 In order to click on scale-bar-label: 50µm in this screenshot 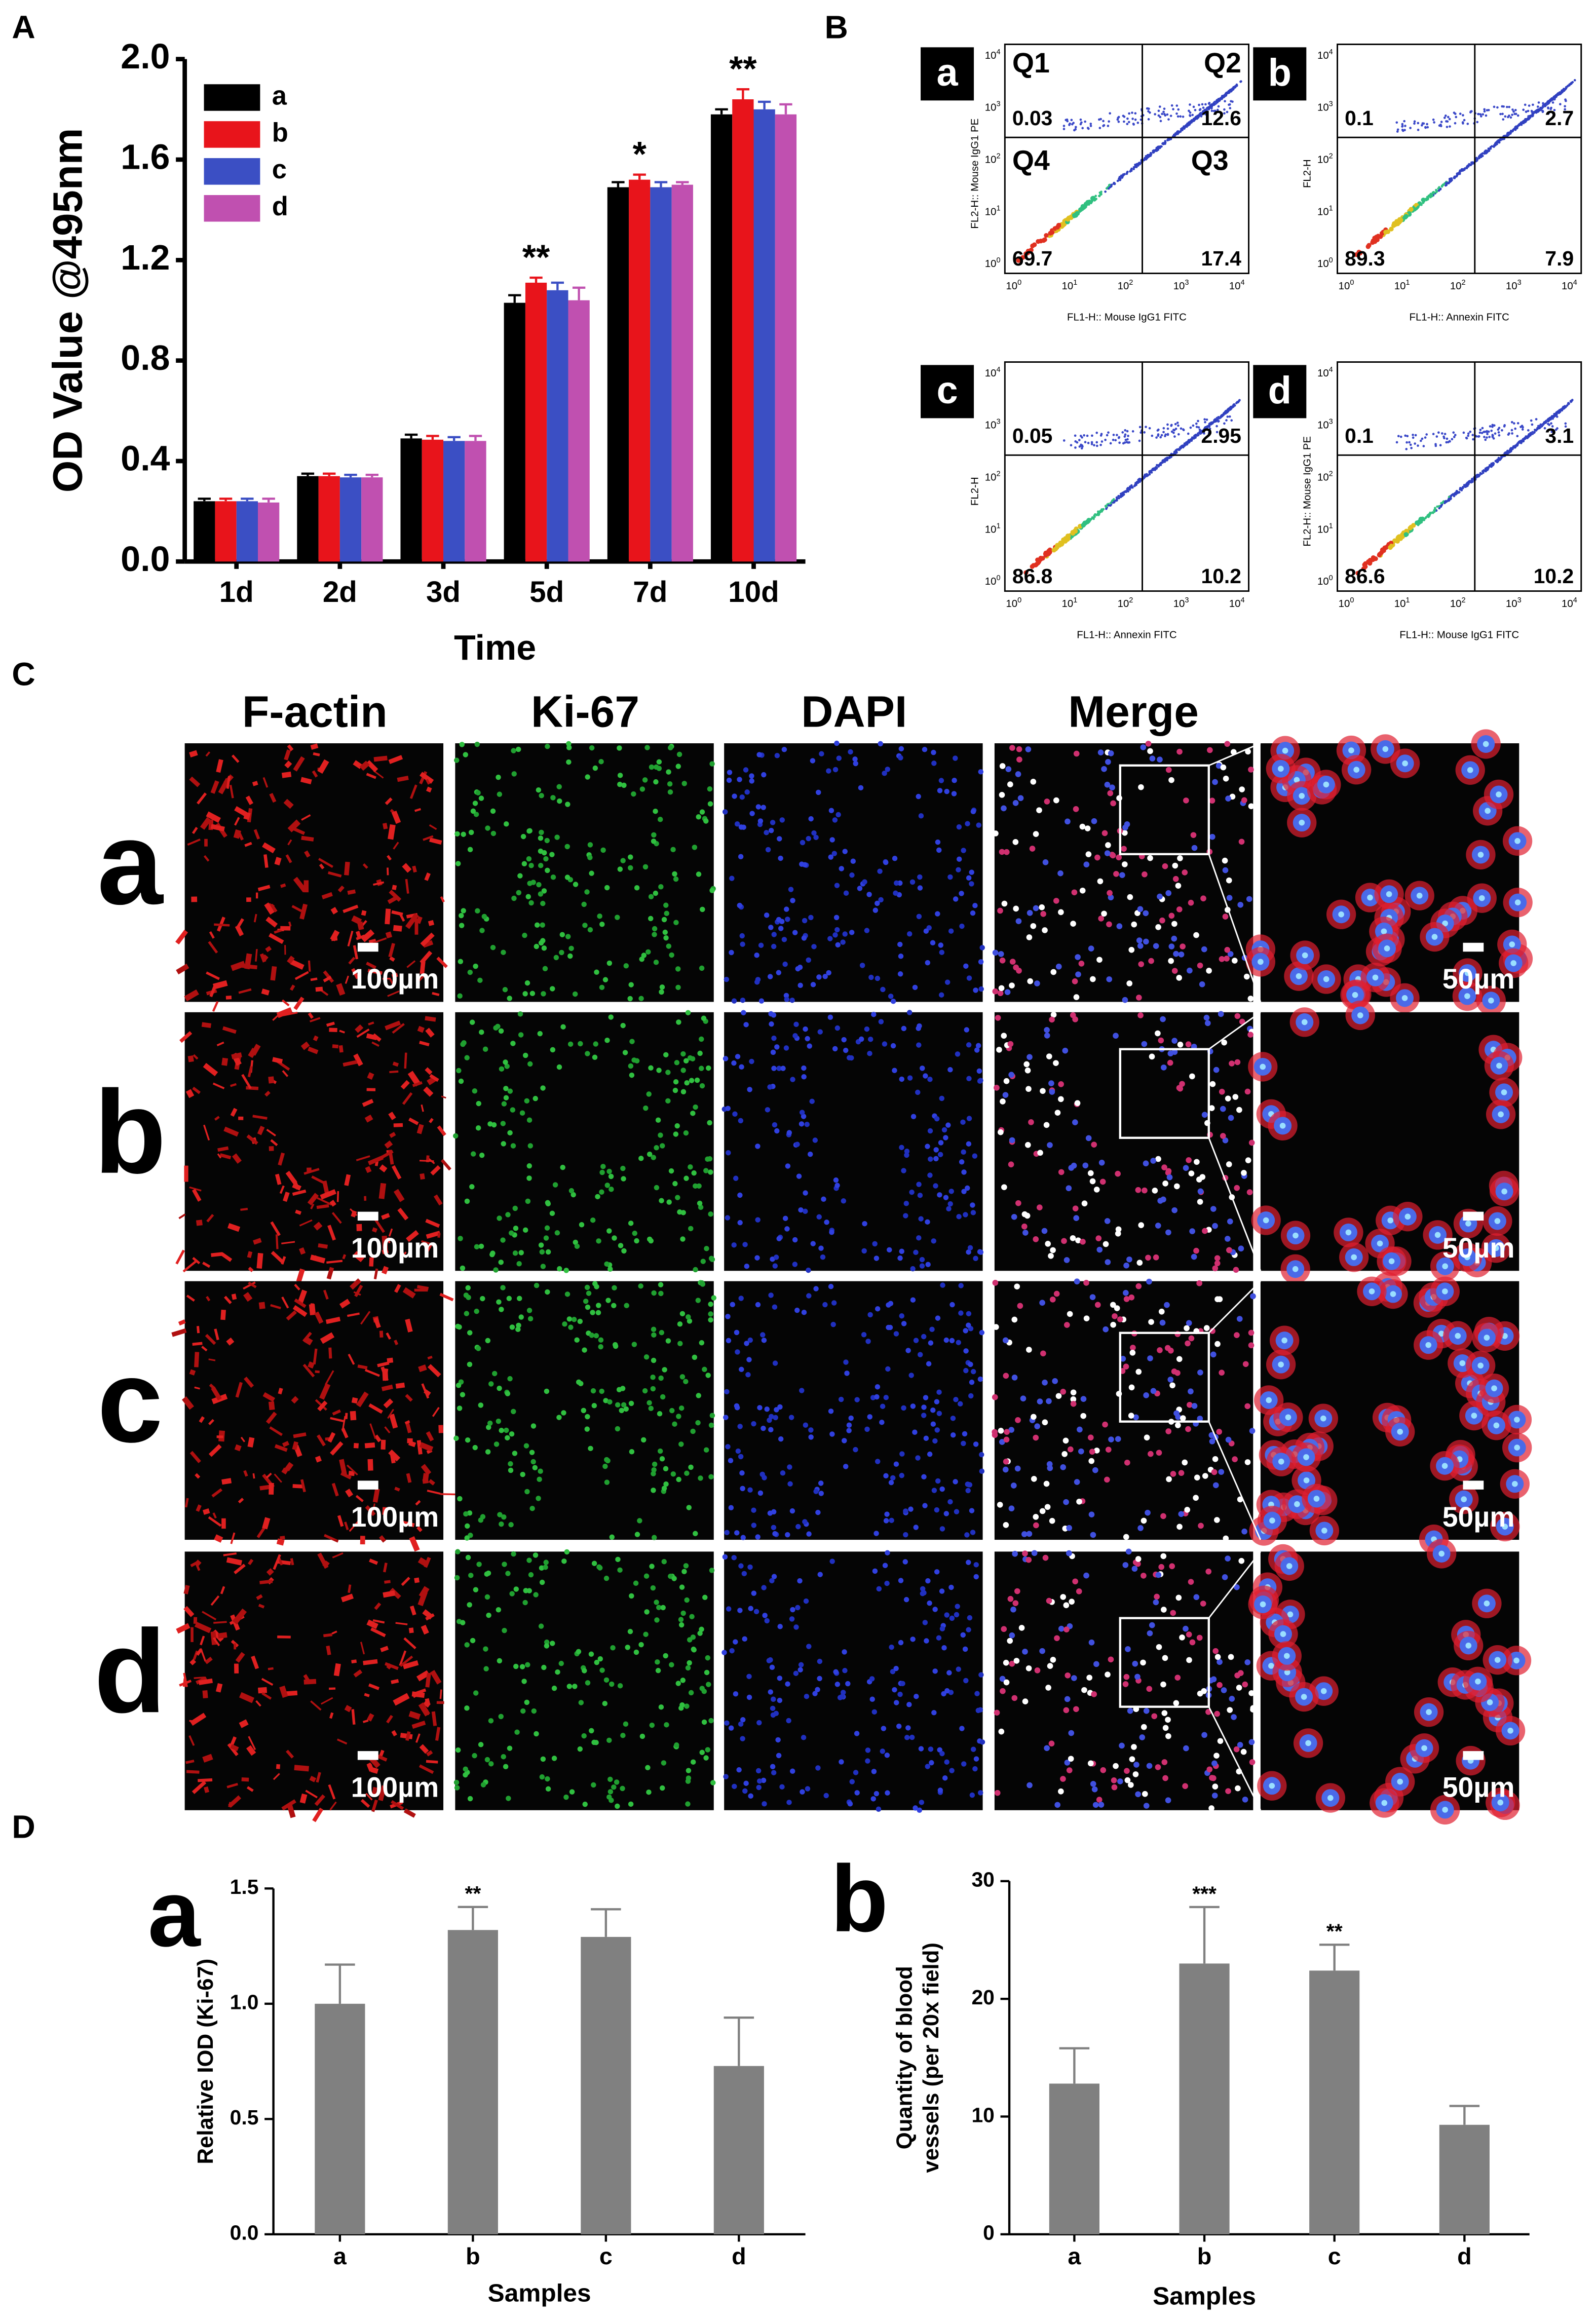, I will do `click(1479, 1248)`.